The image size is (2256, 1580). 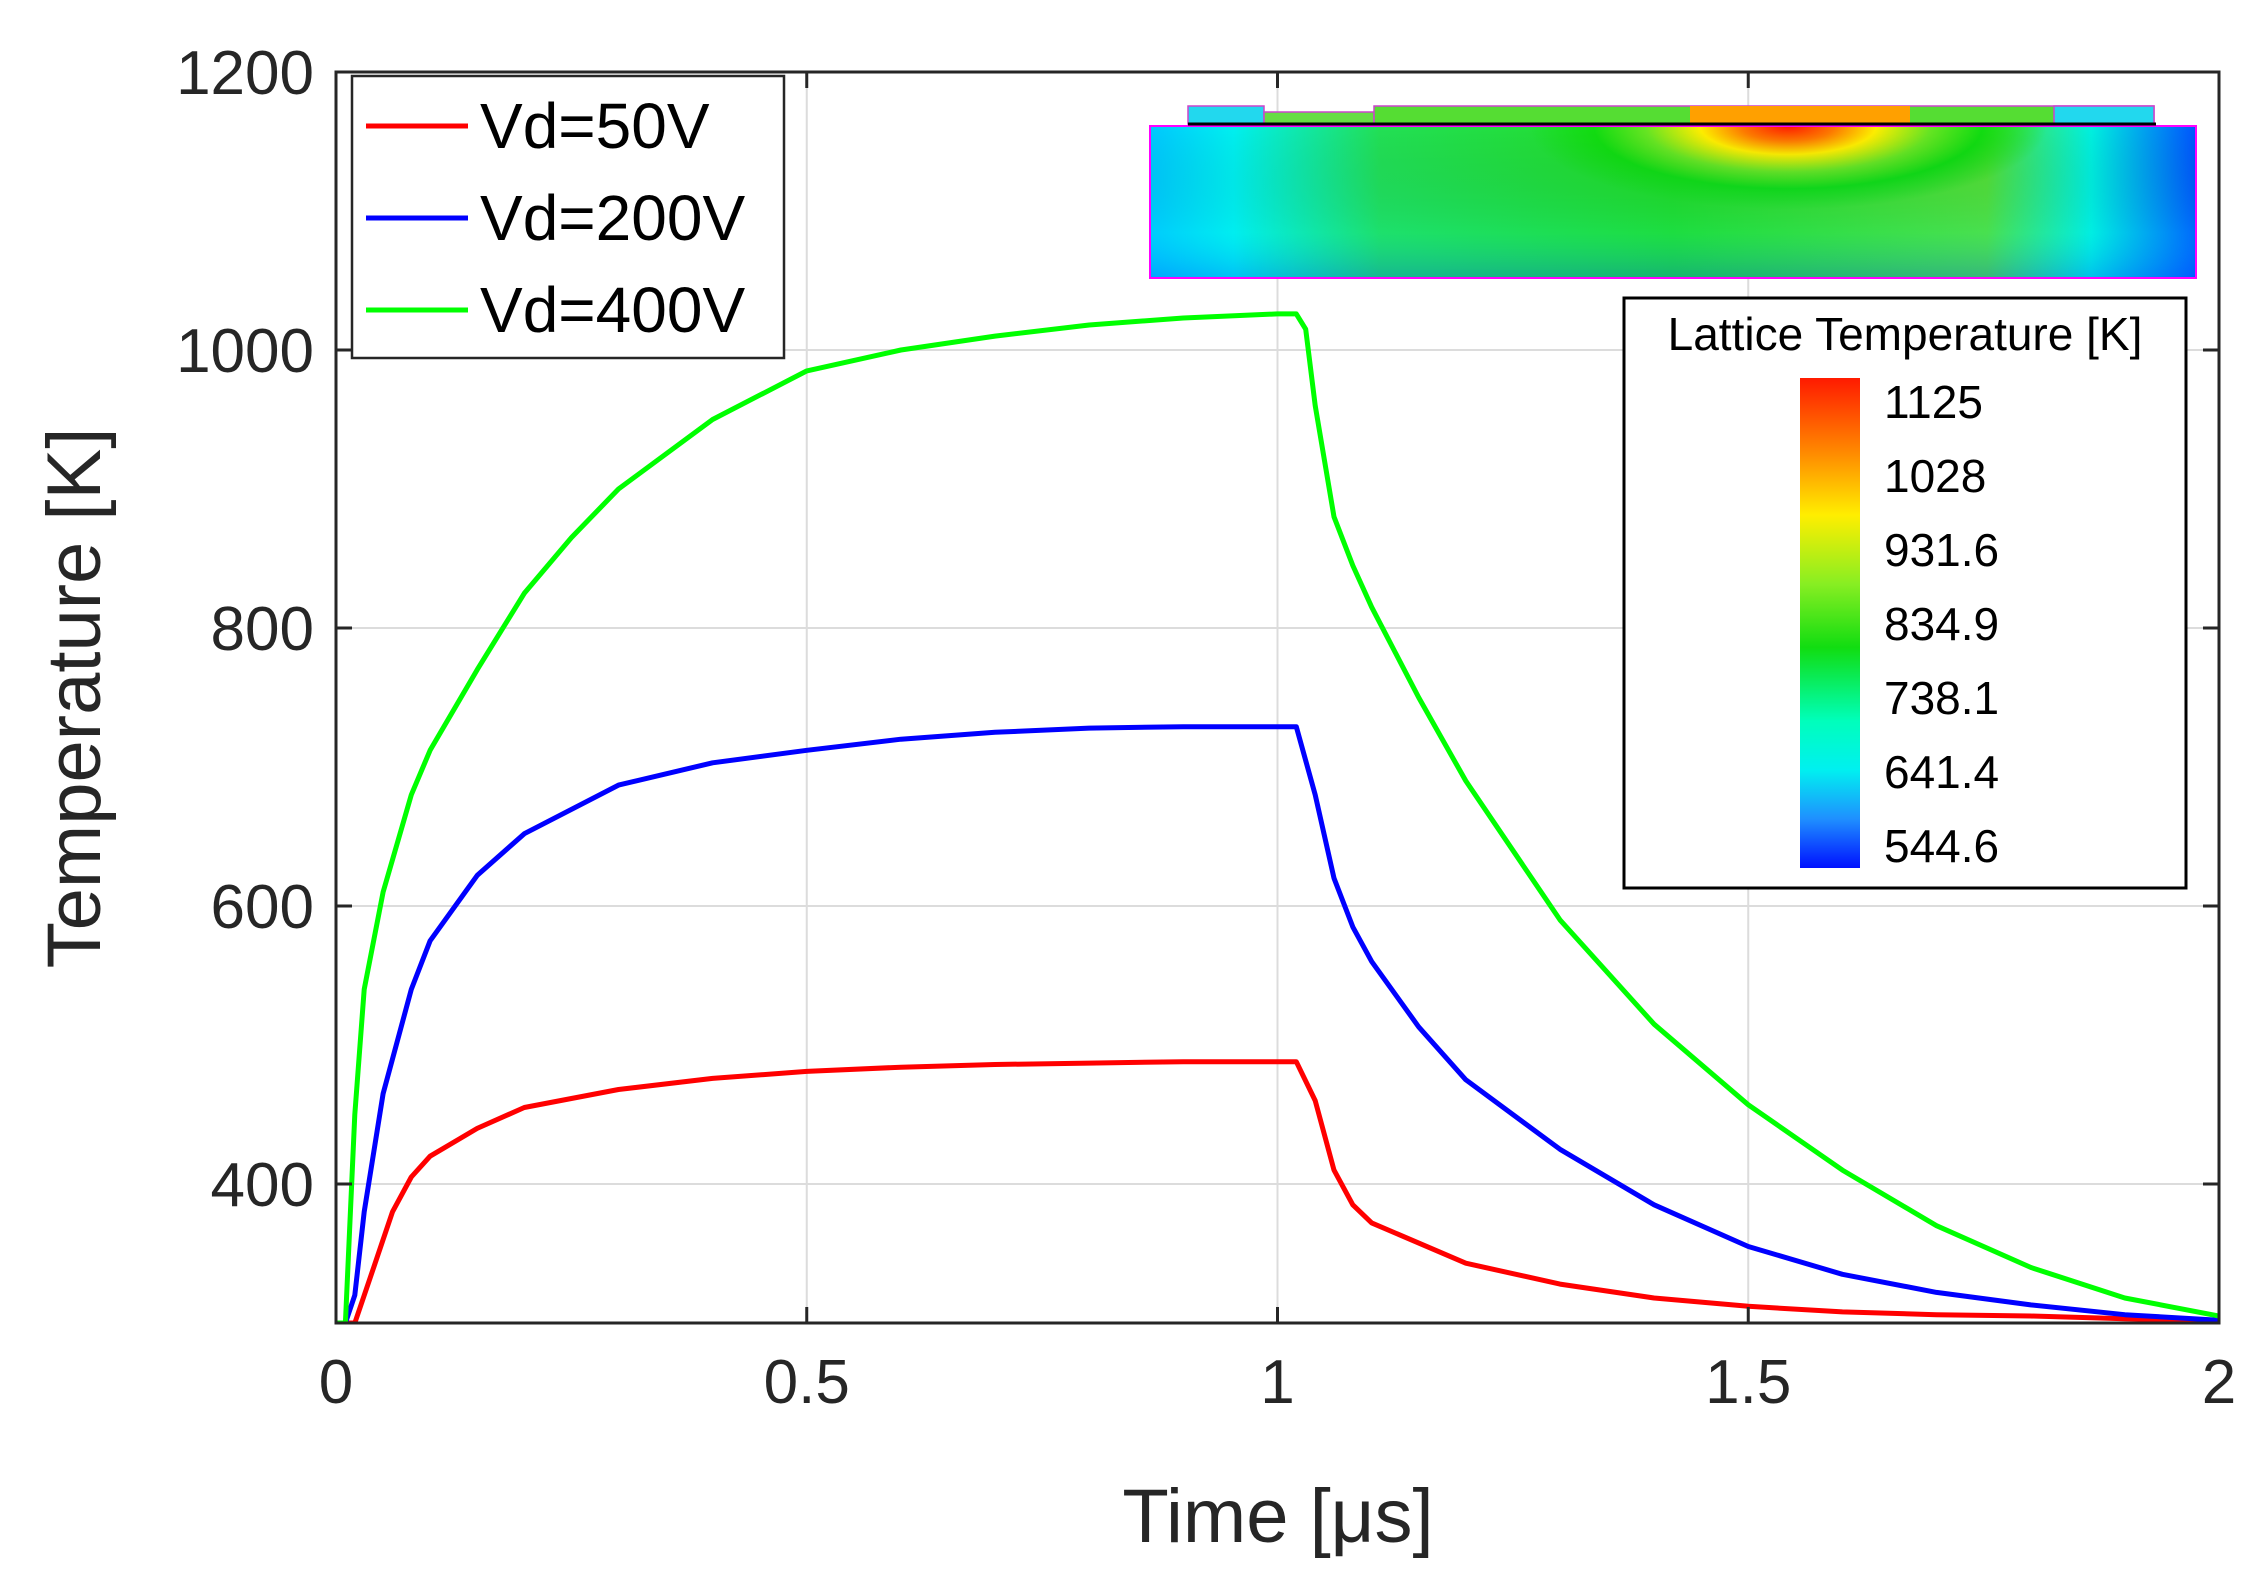 I want to click on device-drain-hot, so click(x=1800, y=115).